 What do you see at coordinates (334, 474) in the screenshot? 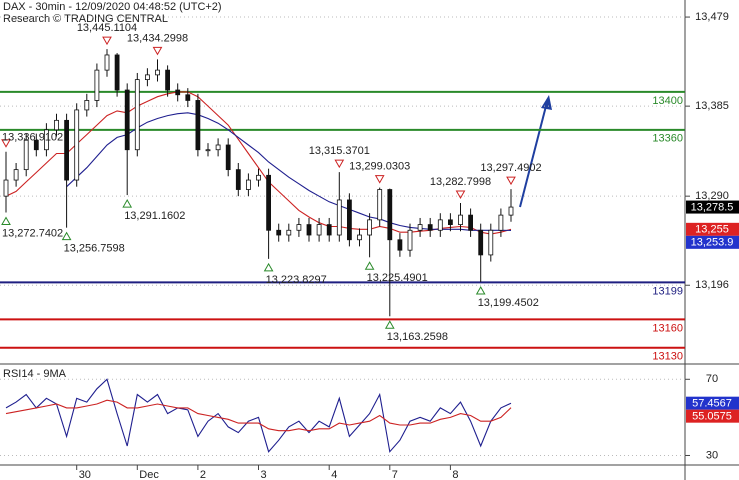
I see `x-tick-label: 4` at bounding box center [334, 474].